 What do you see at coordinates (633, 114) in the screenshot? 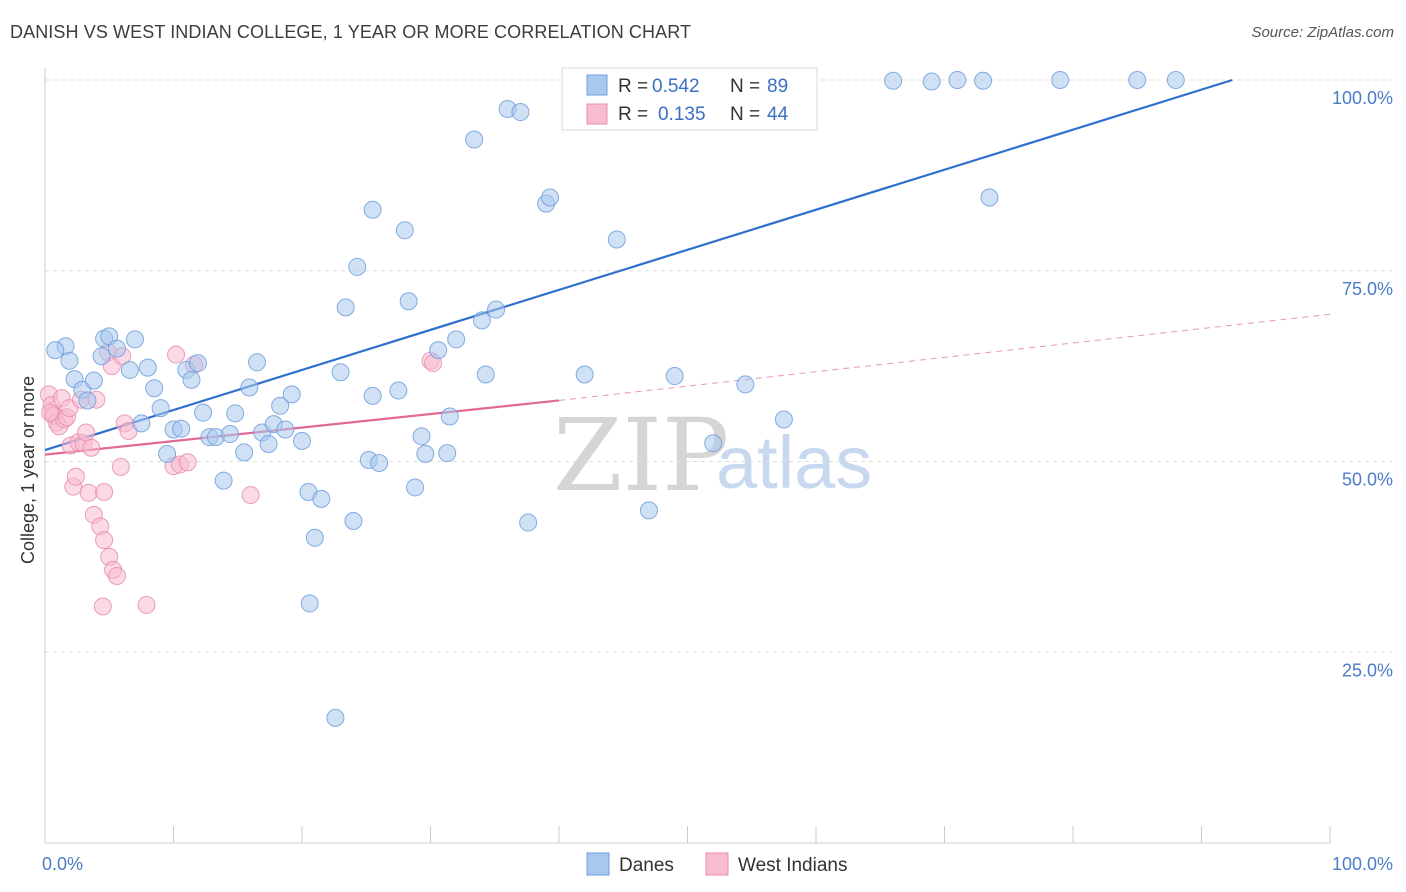
I see `legend-r-label-west-indians: R =` at bounding box center [633, 114].